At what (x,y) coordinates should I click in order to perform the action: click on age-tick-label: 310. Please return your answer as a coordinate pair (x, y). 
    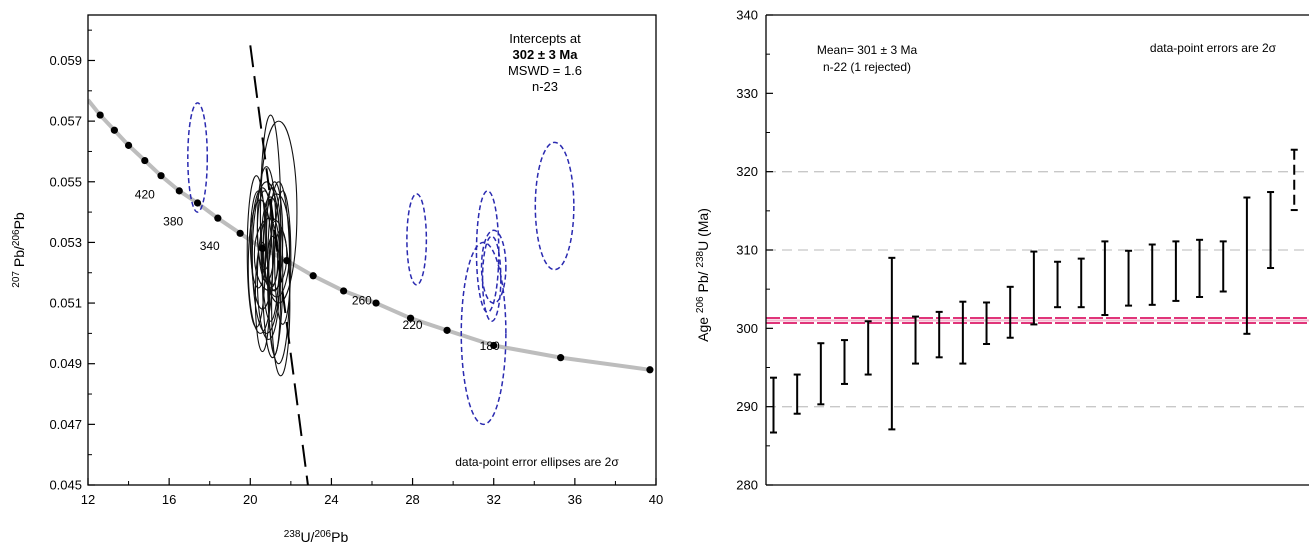
    Looking at the image, I should click on (747, 250).